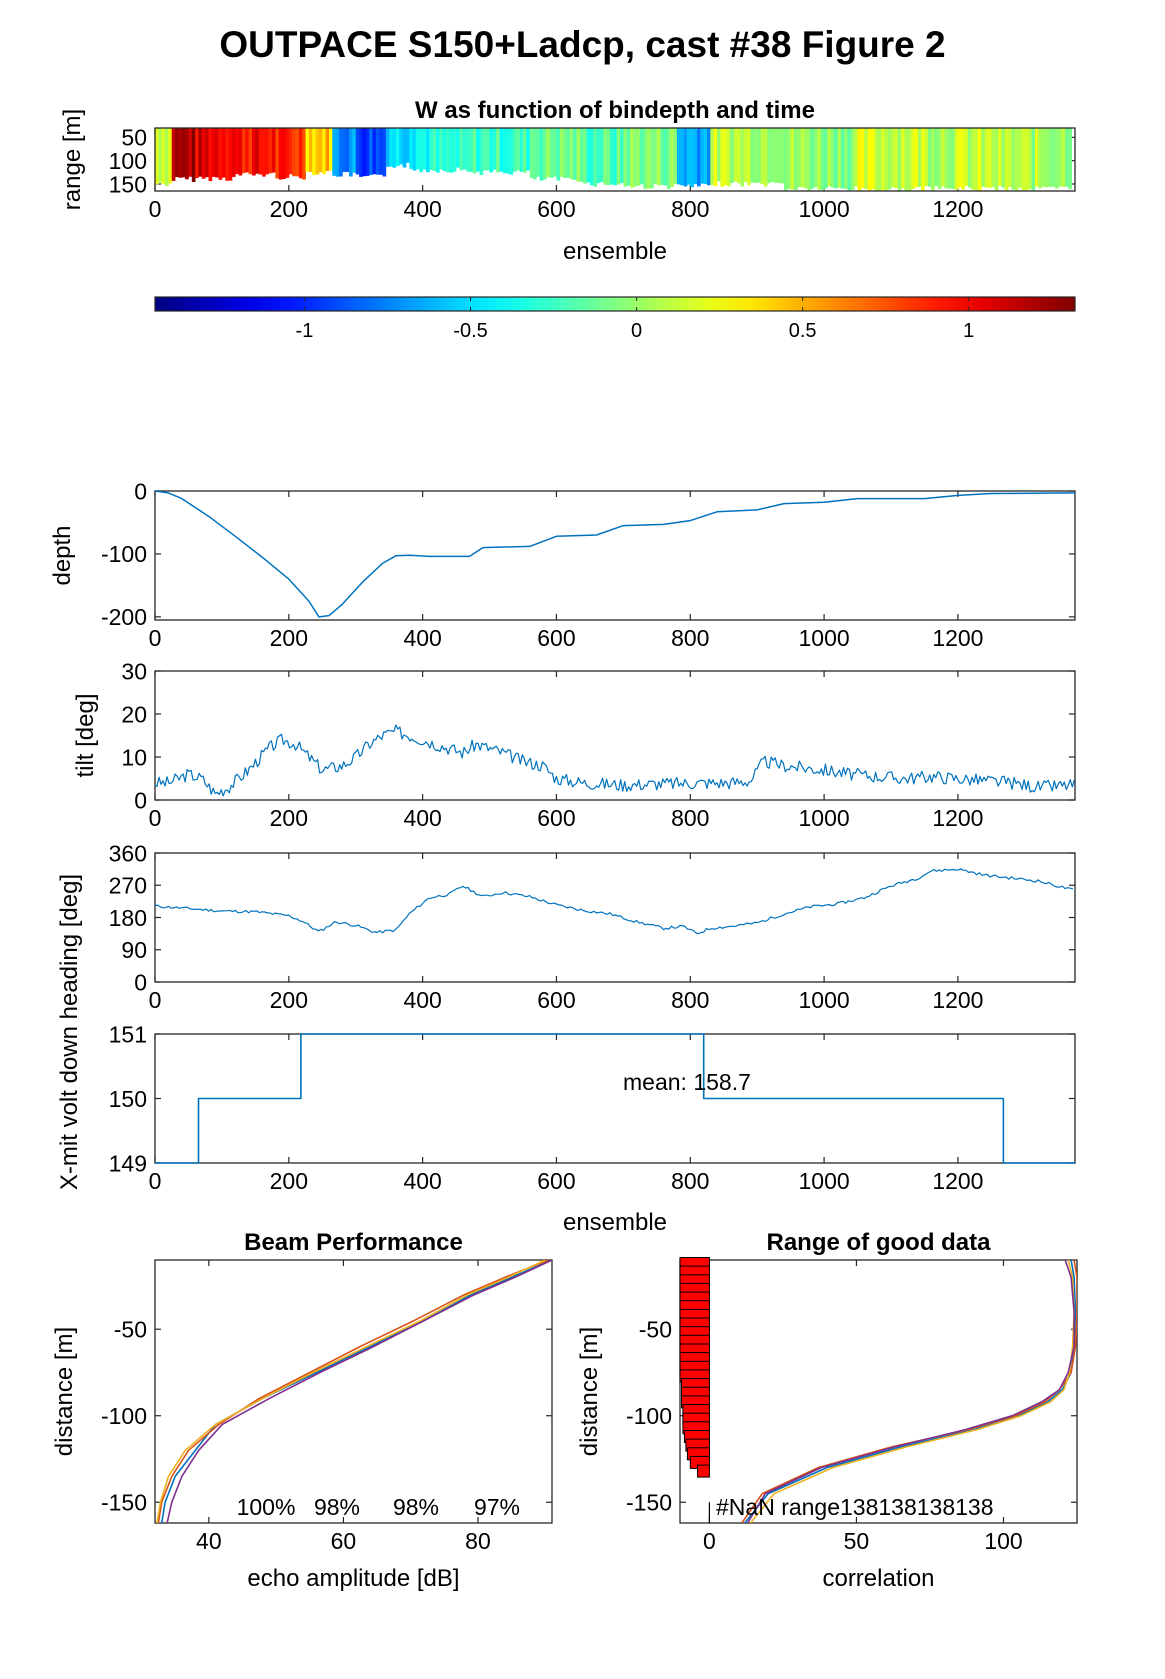  I want to click on heading-panel-xtick-label: 600, so click(556, 1000).